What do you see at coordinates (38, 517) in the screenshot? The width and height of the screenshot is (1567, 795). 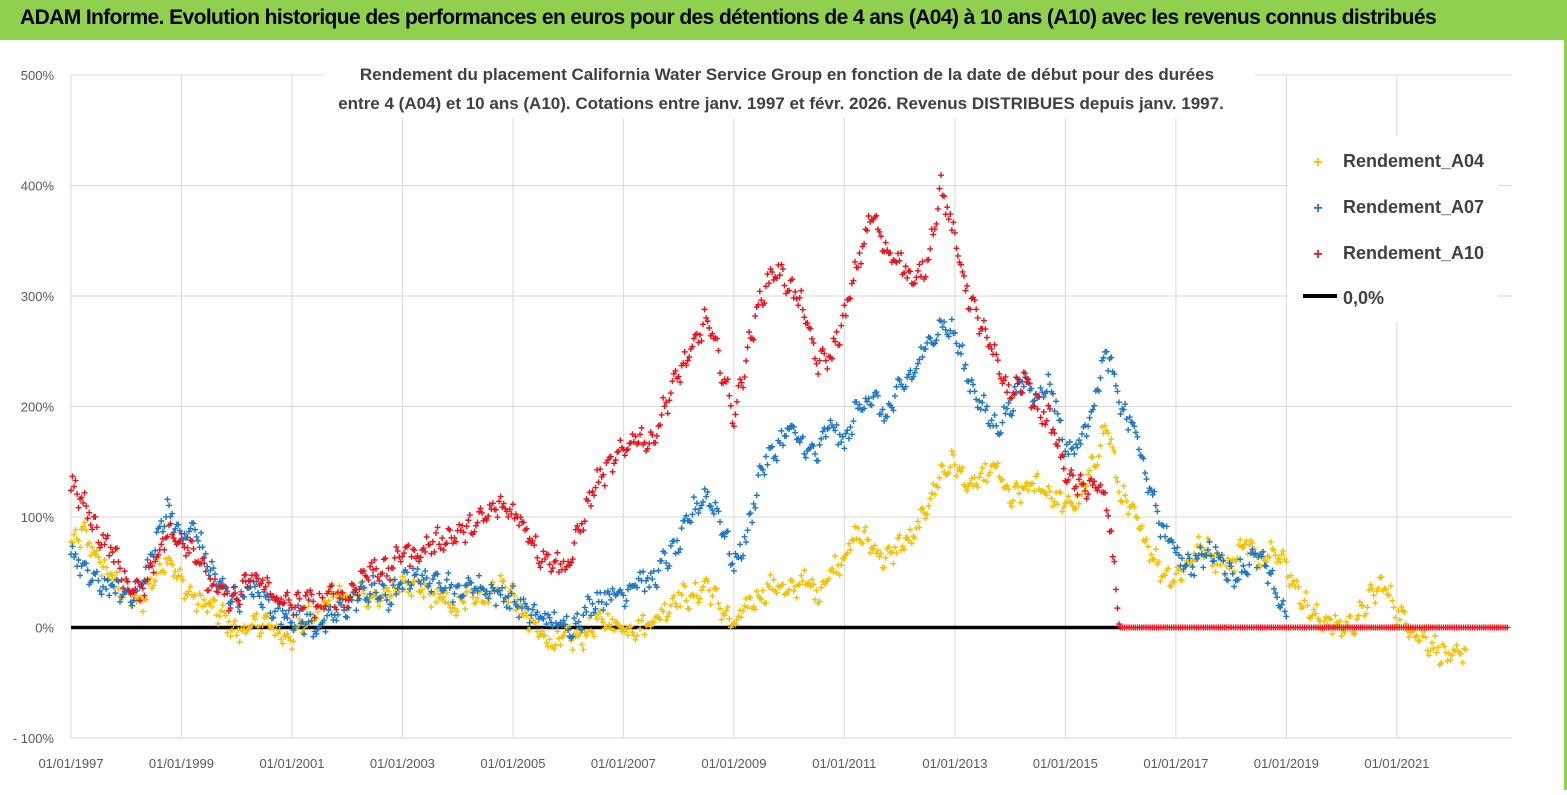 I see `y-tick-label: 100%` at bounding box center [38, 517].